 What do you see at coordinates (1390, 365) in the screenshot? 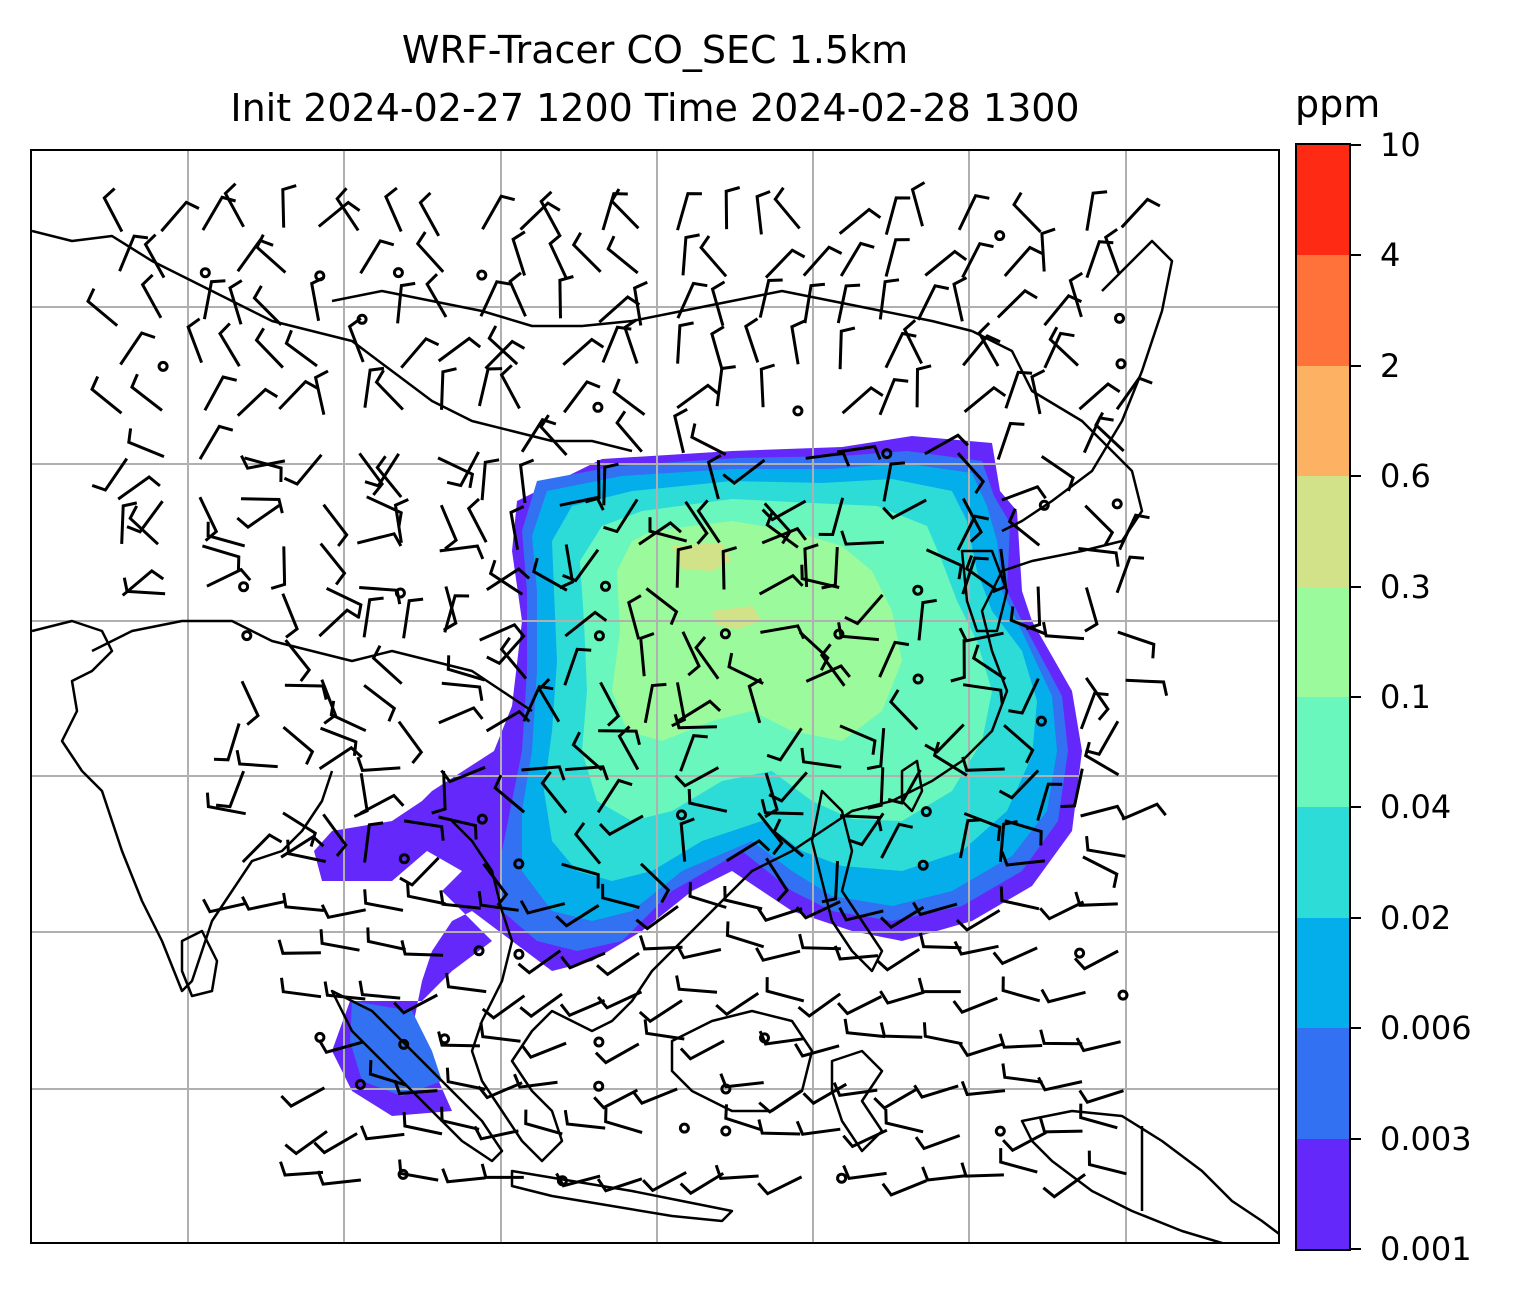
I see `colorbar-tick-label: 2` at bounding box center [1390, 365].